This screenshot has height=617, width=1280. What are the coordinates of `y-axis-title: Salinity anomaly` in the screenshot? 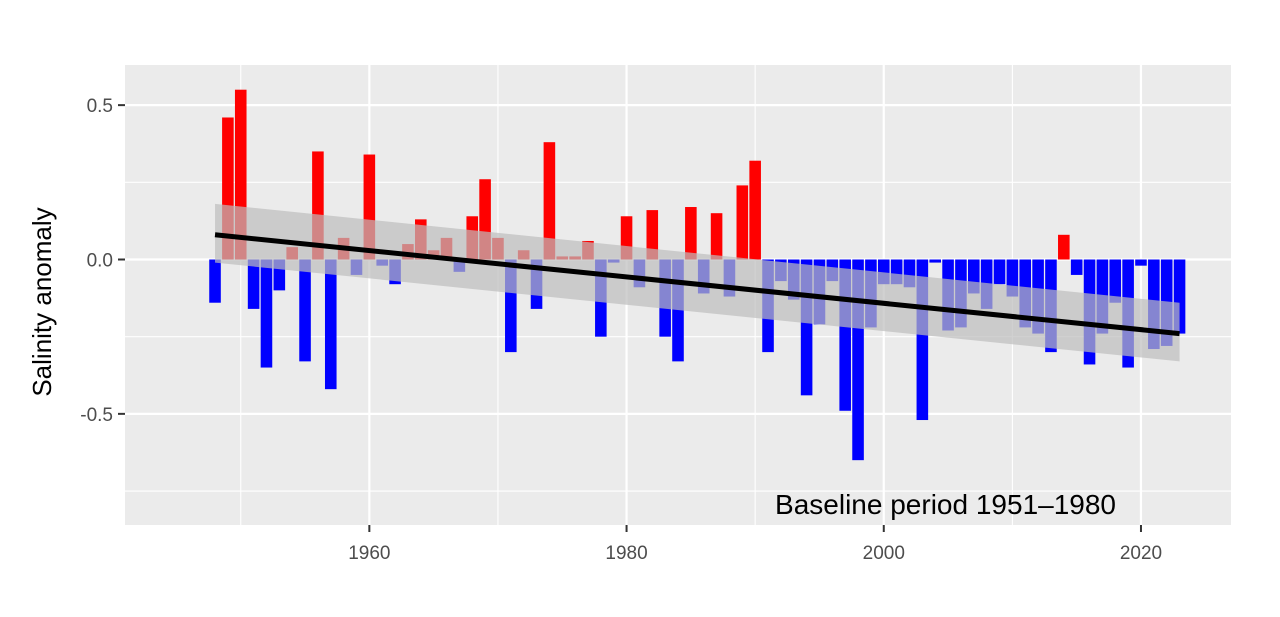 It's located at (42, 301).